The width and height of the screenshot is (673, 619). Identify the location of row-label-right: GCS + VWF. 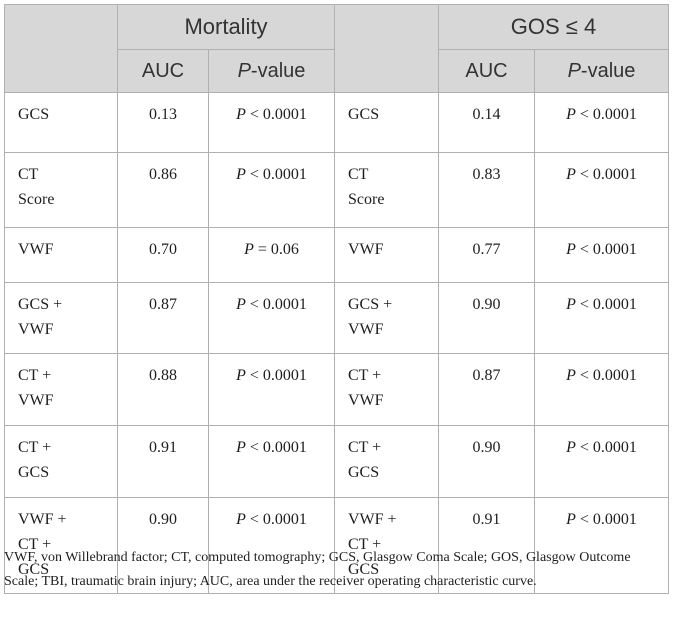
(386, 318).